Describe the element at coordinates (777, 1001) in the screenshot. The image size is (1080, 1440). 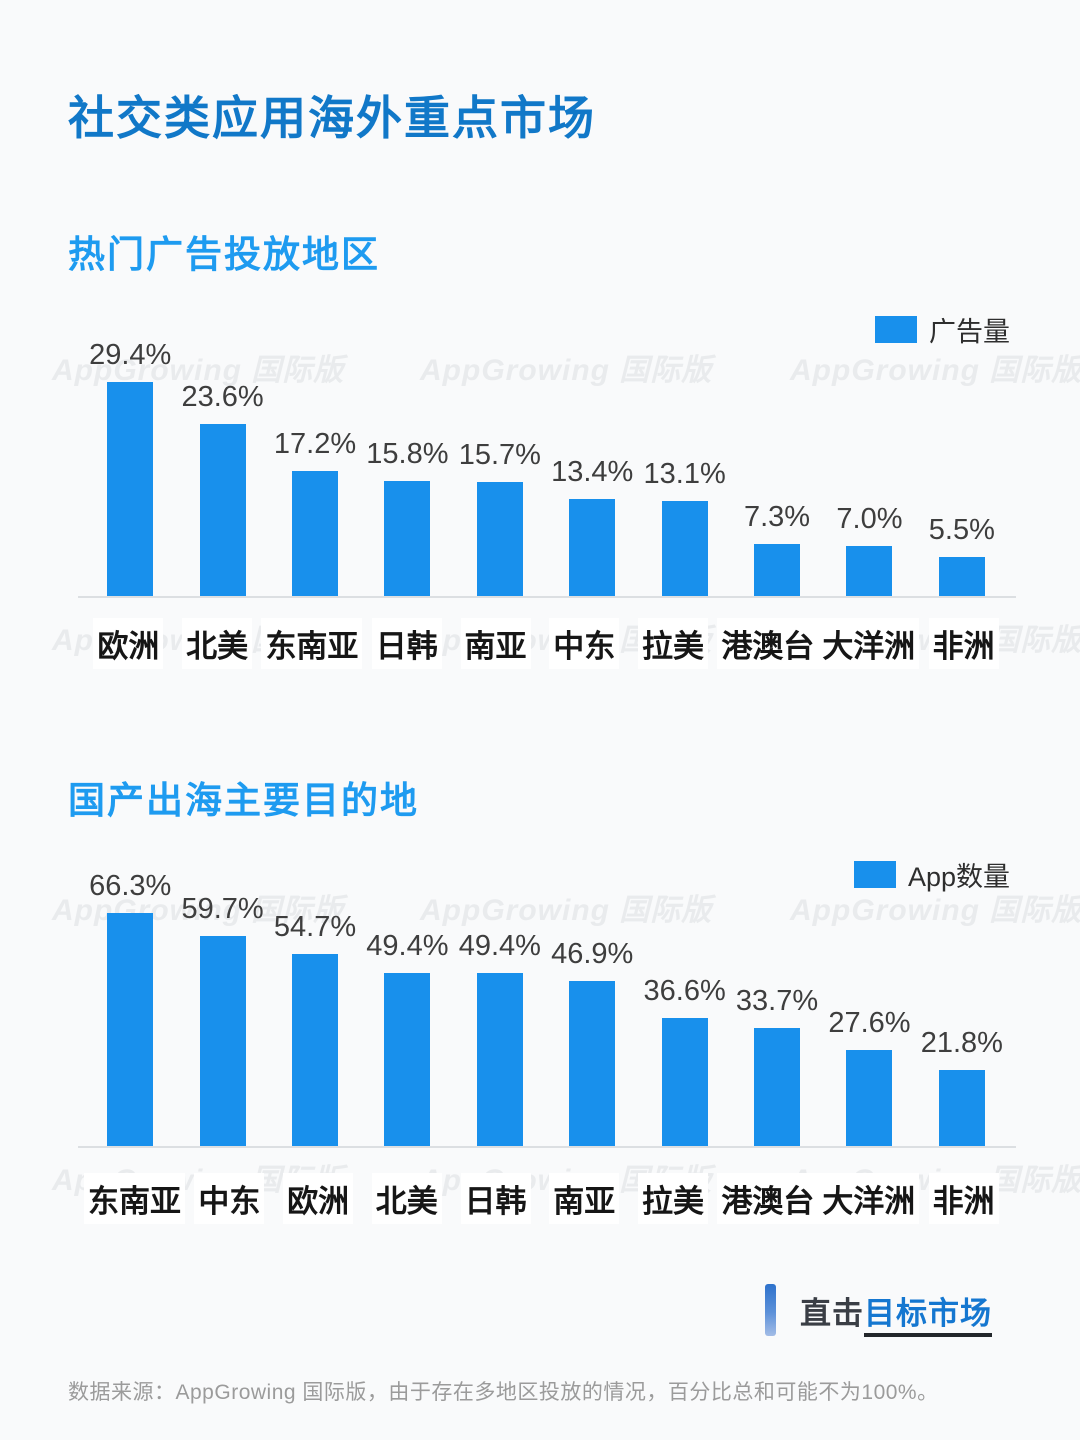
I see `bar-value-label: 33.7%` at that location.